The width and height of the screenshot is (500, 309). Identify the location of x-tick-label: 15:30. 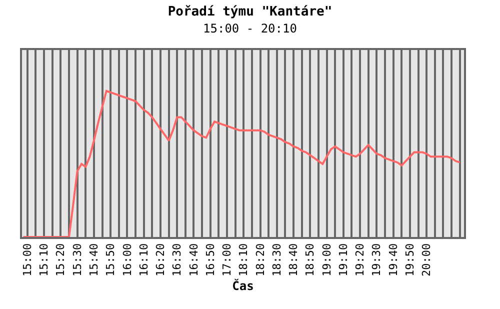
(77, 260).